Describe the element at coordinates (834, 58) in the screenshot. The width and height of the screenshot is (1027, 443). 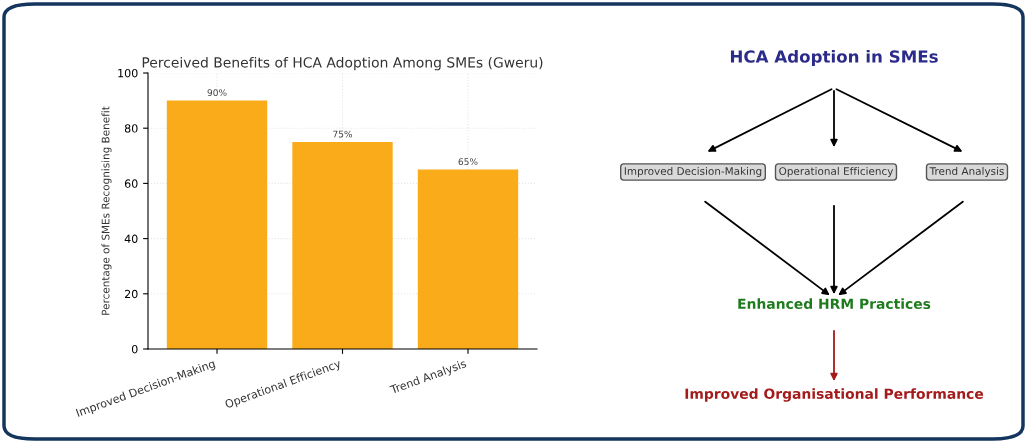
I see `text: HCA Adoption in SMEs` at that location.